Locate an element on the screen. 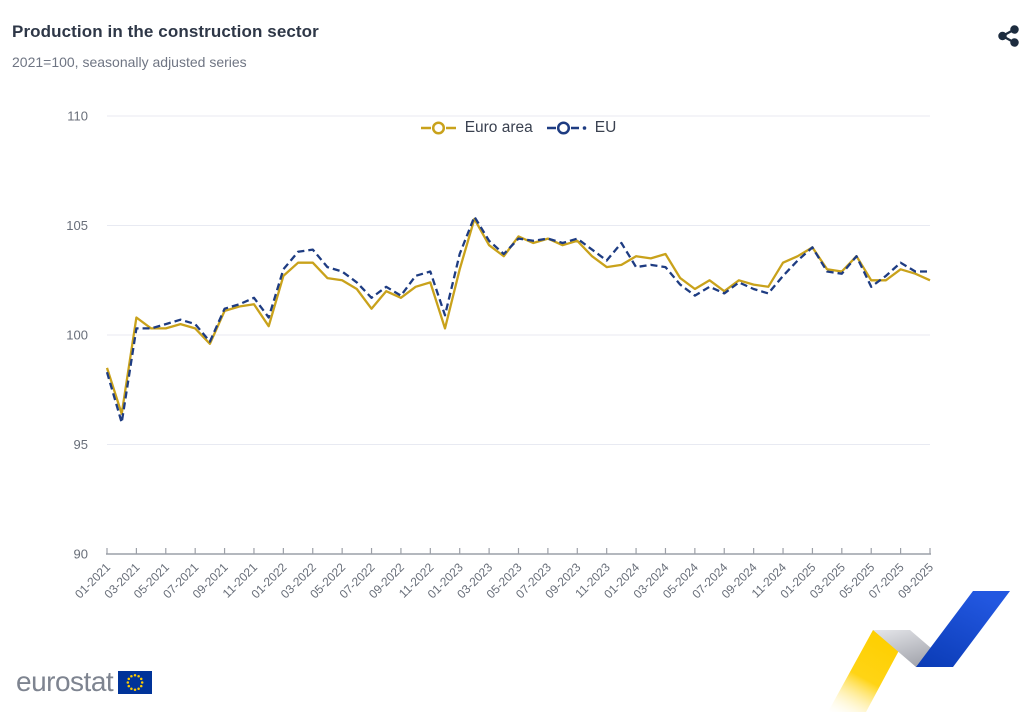  svg-text: 105 is located at coordinates (77, 225).